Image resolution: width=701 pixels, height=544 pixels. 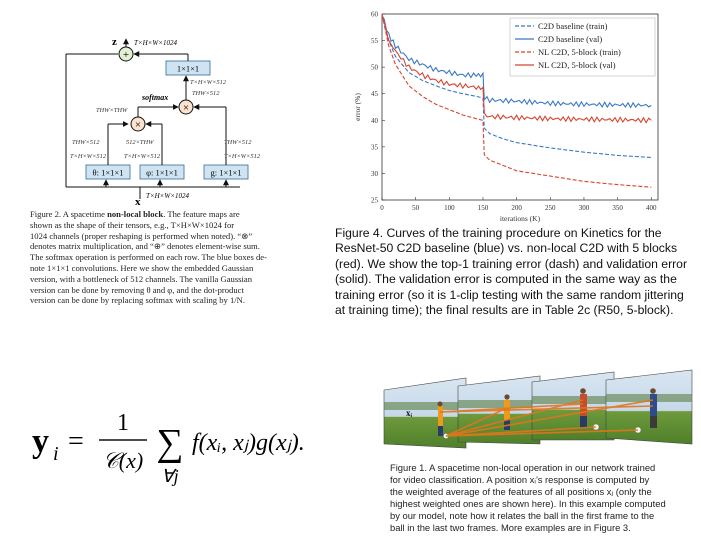 I want to click on eq-equals: =, so click(x=76, y=441).